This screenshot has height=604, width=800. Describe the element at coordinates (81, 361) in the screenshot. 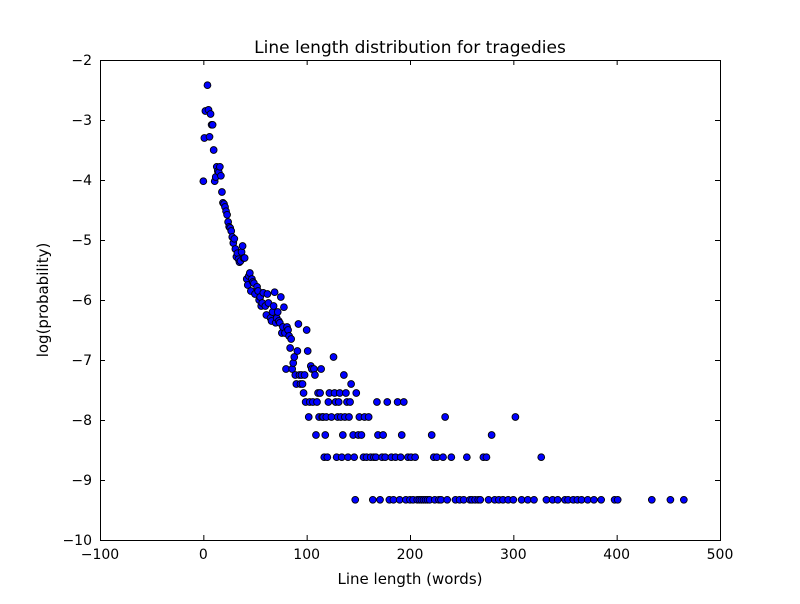

I see `y-tick-label: −7` at that location.